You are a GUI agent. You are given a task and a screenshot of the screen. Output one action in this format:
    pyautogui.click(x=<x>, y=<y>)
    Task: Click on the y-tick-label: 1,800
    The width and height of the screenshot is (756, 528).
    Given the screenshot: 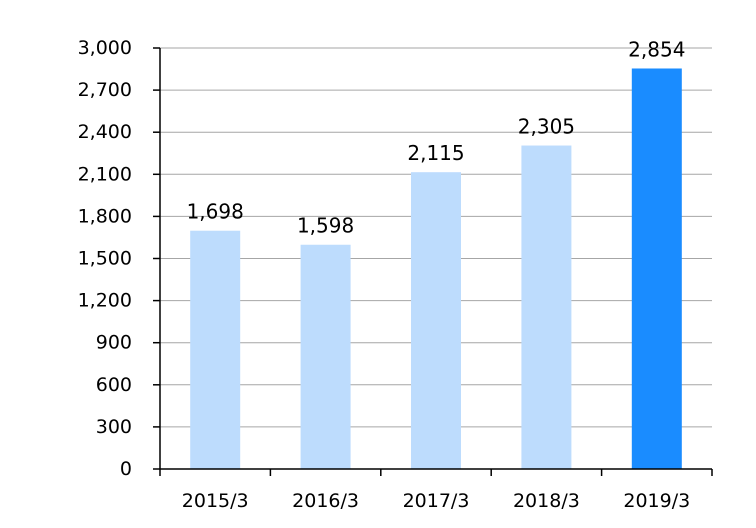 What is the action you would take?
    pyautogui.click(x=105, y=216)
    